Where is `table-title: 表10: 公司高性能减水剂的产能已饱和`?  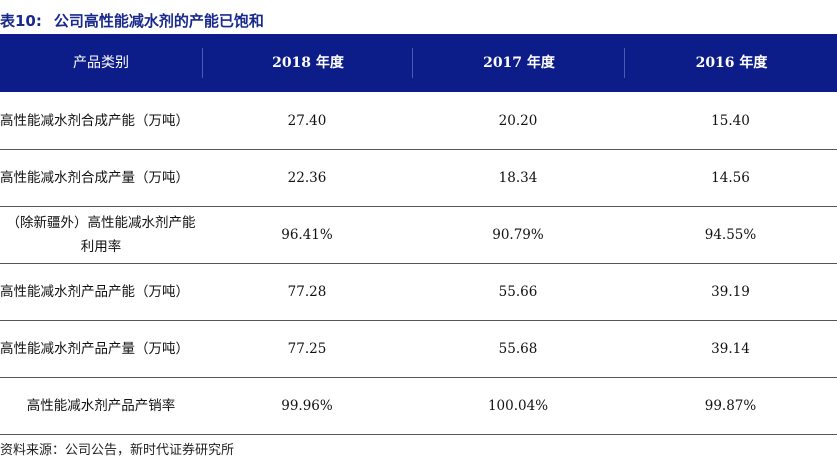
table-title: 表10: 公司高性能减水剂的产能已饱和 is located at coordinates (132, 21).